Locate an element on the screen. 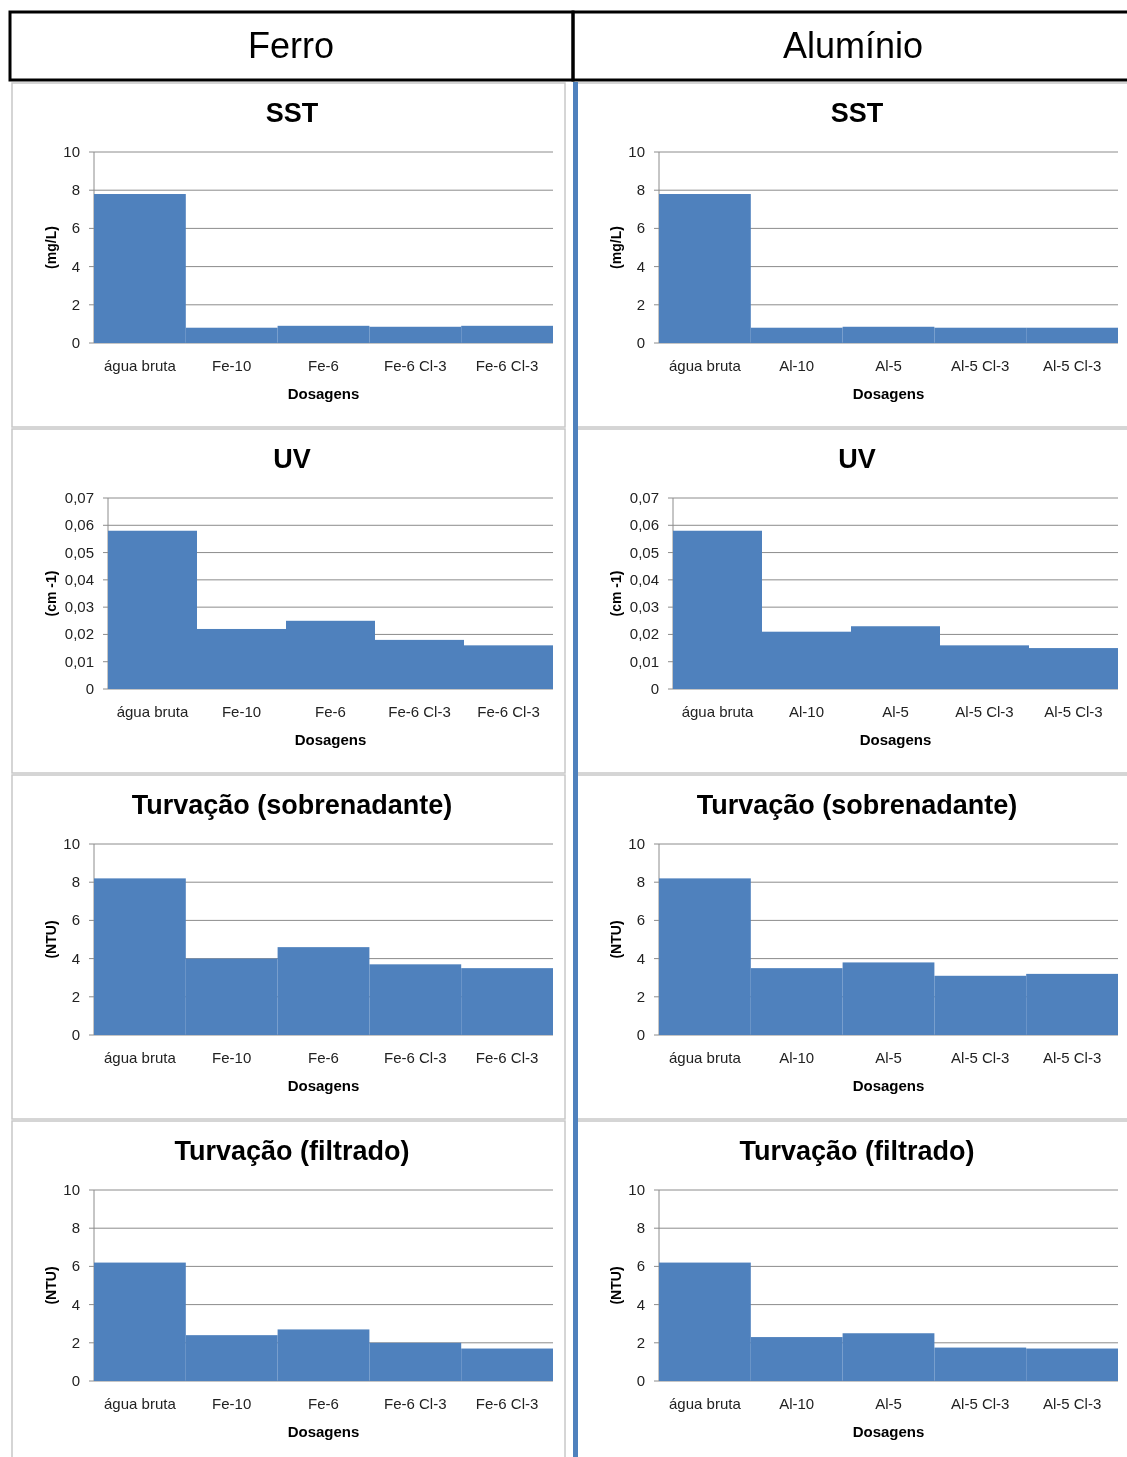  text: Ferro is located at coordinates (291, 45).